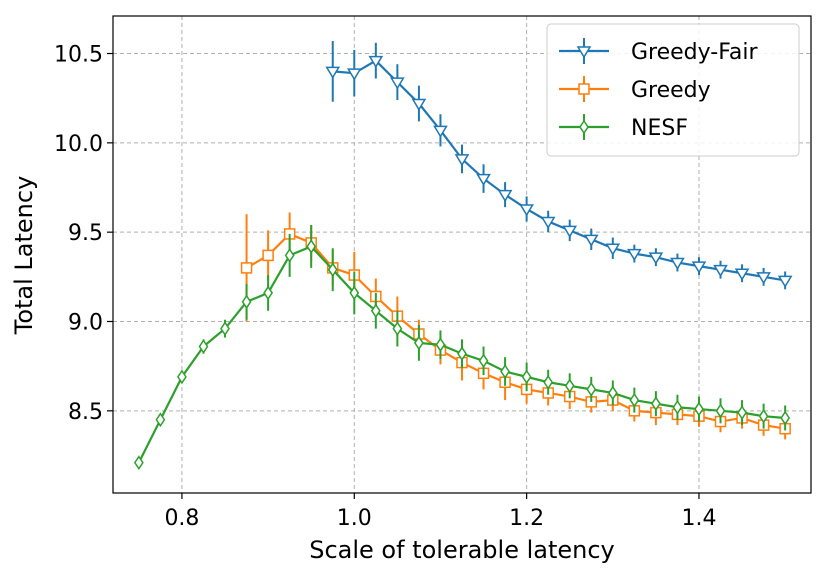 Image resolution: width=830 pixels, height=575 pixels. Describe the element at coordinates (85, 233) in the screenshot. I see `y-tick-label: 9.5` at that location.